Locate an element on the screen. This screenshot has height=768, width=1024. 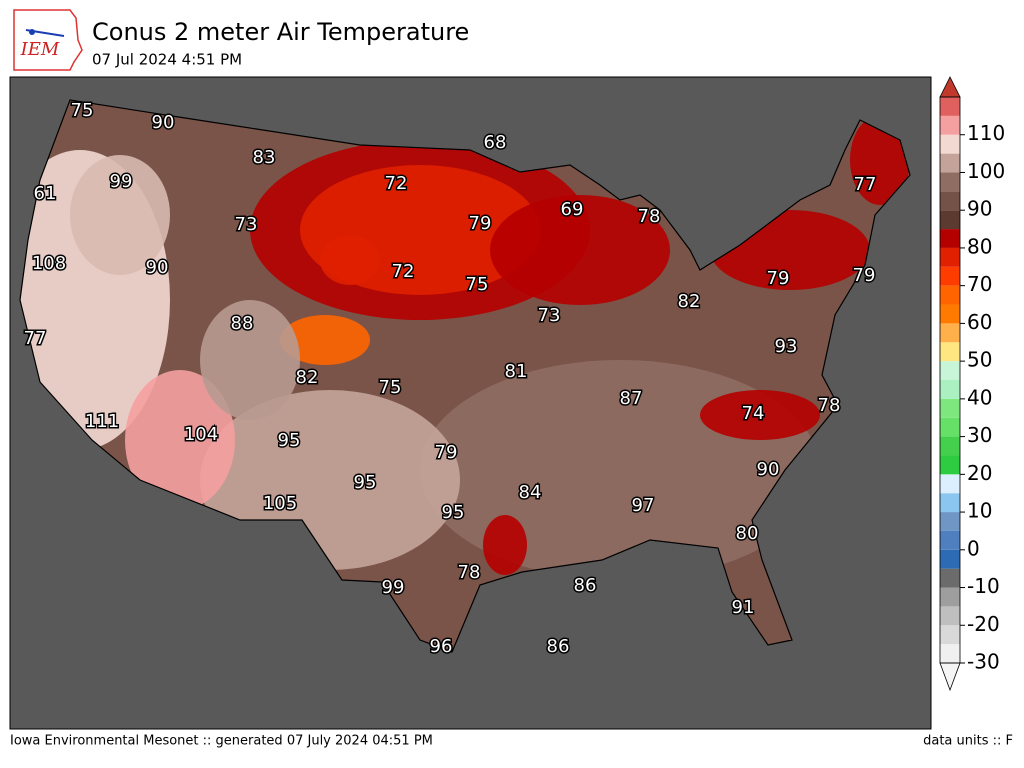
colorbar-tick-label: 50 is located at coordinates (979, 360).